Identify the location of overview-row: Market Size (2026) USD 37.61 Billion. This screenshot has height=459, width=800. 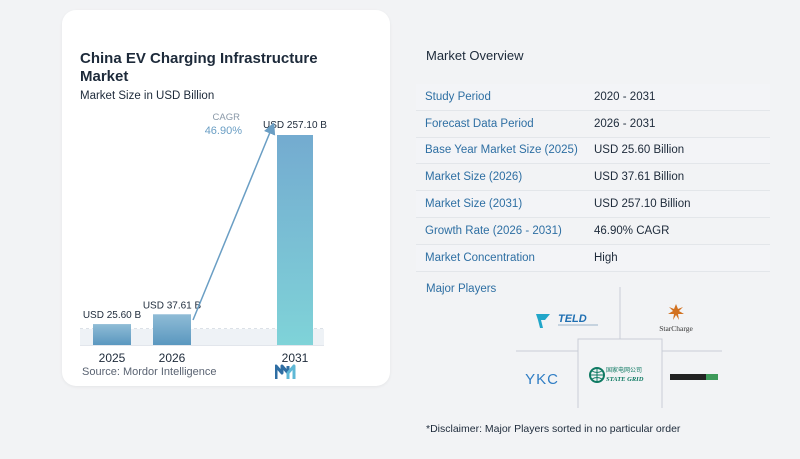
(593, 178).